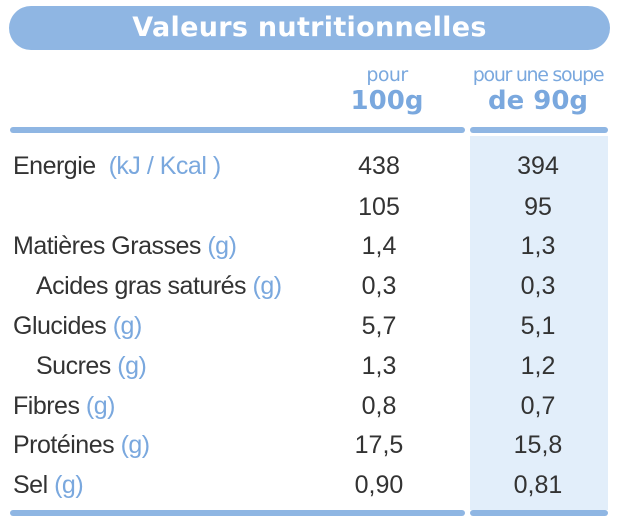  I want to click on row-label: Acides gras saturés (g), so click(159, 286).